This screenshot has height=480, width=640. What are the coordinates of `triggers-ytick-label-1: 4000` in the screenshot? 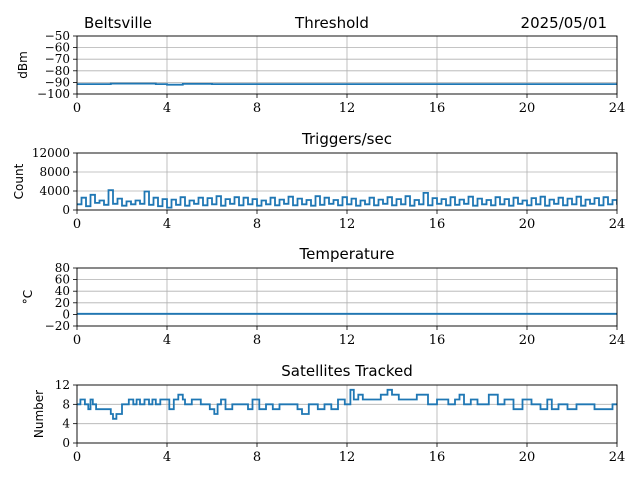 It's located at (54, 191).